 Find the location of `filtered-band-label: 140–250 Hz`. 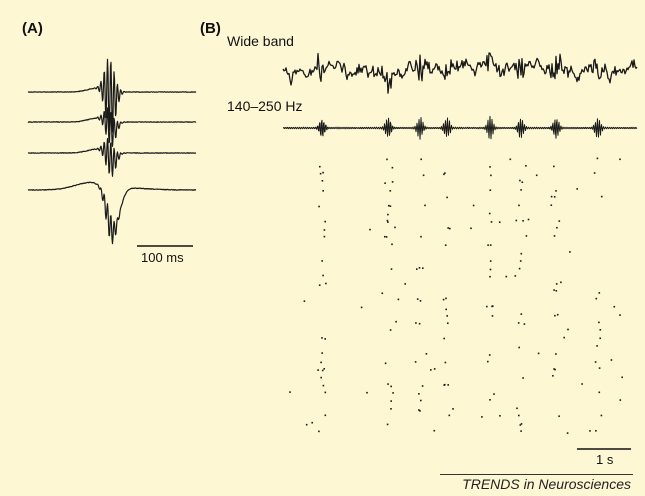

filtered-band-label: 140–250 Hz is located at coordinates (265, 106).